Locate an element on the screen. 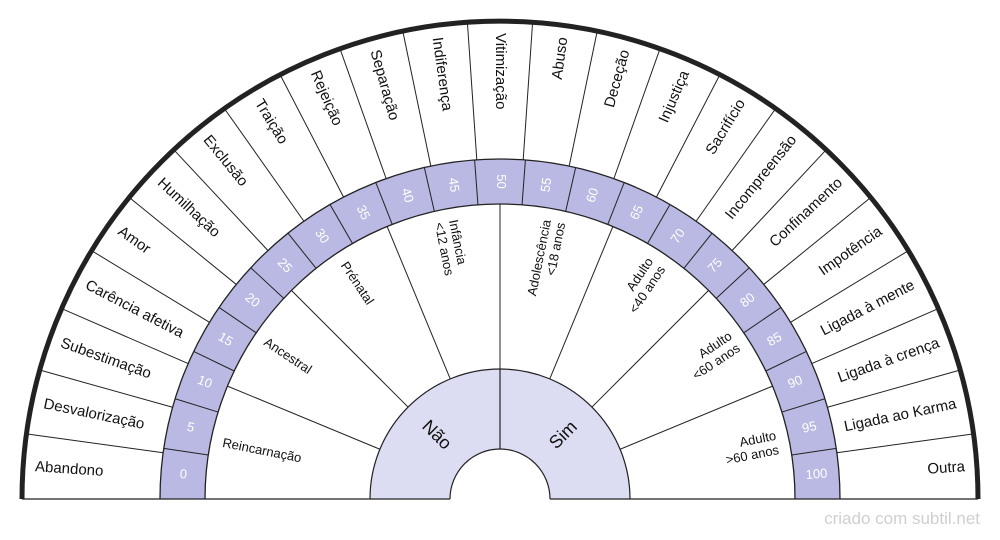 This screenshot has width=1000, height=540. outer-label-10: Indiferença is located at coordinates (442, 74).